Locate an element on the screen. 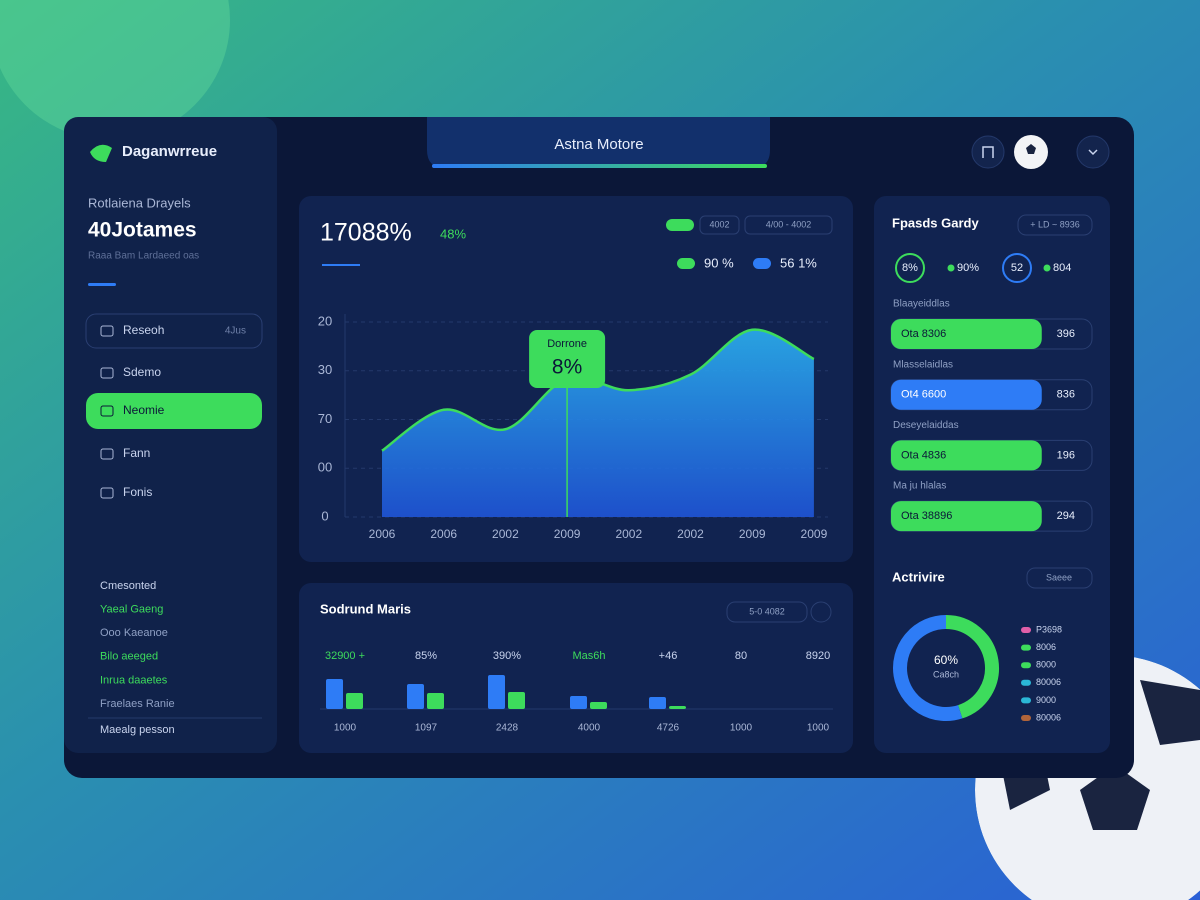  column-label: 80 is located at coordinates (741, 656).